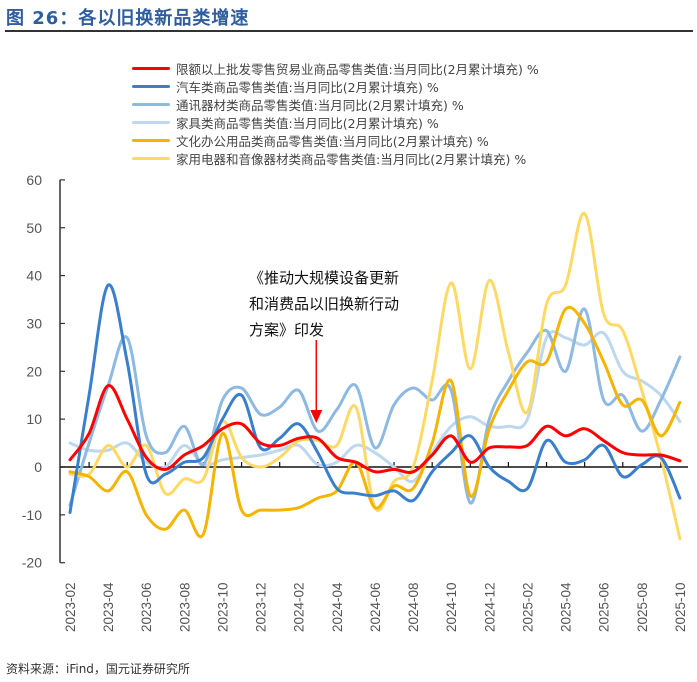  I want to click on y-tick-label: -10, so click(32, 515).